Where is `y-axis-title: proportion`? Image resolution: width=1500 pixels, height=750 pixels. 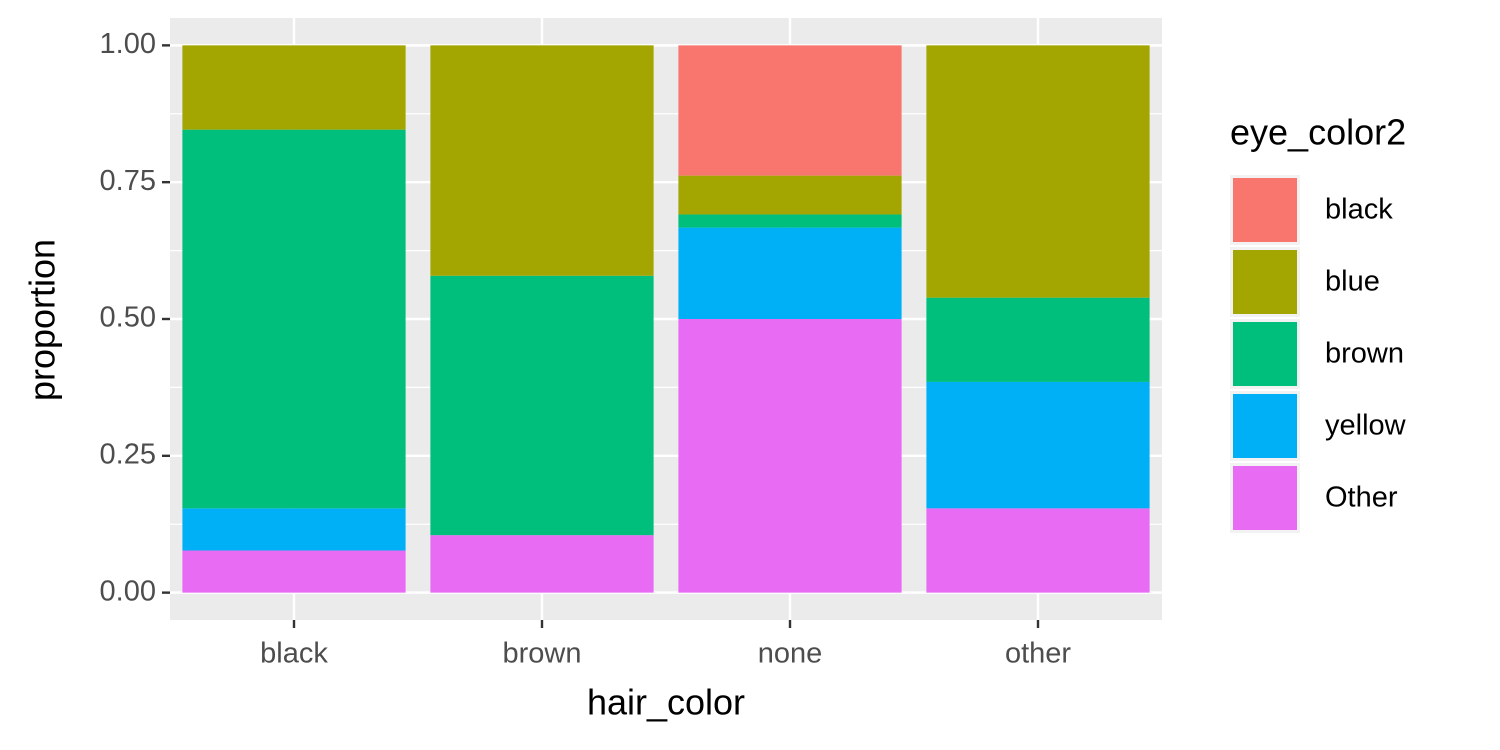 y-axis-title: proportion is located at coordinates (42, 320).